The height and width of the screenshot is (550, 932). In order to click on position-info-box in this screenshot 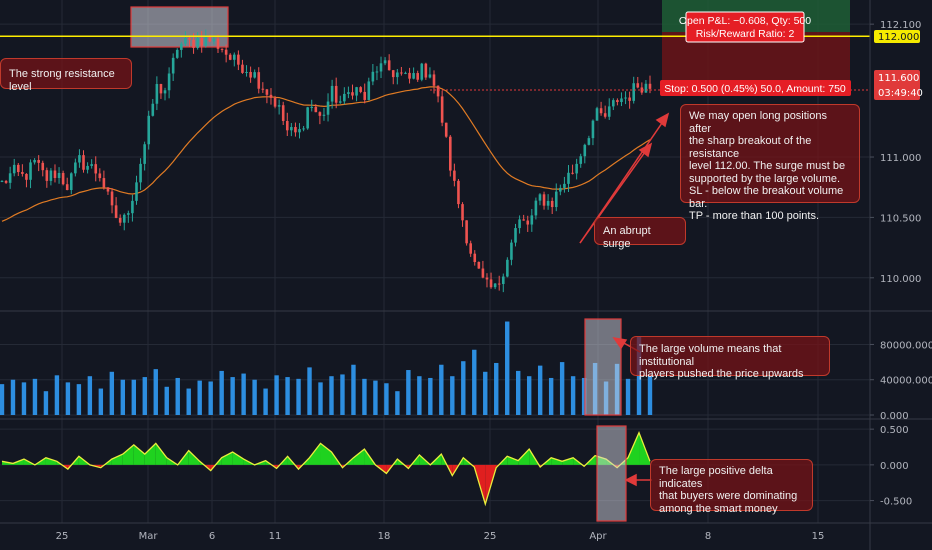, I will do `click(745, 27)`.